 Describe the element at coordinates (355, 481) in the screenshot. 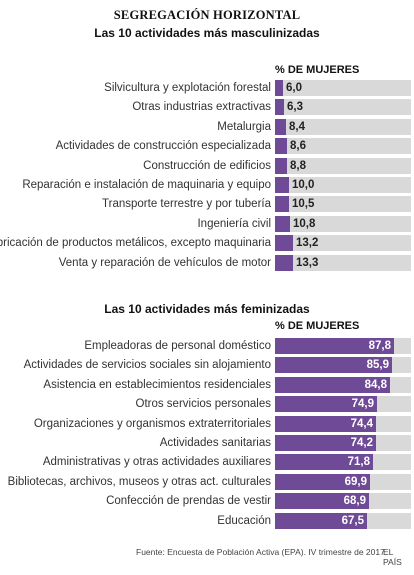

I see `value-label: 69,9` at that location.